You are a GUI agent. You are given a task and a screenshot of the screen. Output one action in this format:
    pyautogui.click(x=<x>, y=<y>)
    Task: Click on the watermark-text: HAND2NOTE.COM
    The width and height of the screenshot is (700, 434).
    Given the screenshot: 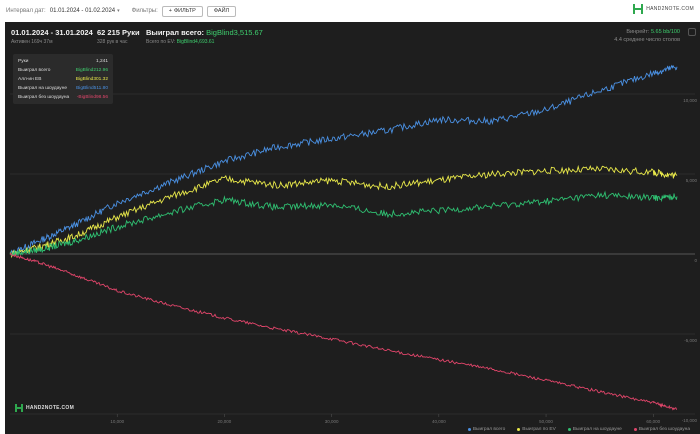 What is the action you would take?
    pyautogui.click(x=50, y=408)
    